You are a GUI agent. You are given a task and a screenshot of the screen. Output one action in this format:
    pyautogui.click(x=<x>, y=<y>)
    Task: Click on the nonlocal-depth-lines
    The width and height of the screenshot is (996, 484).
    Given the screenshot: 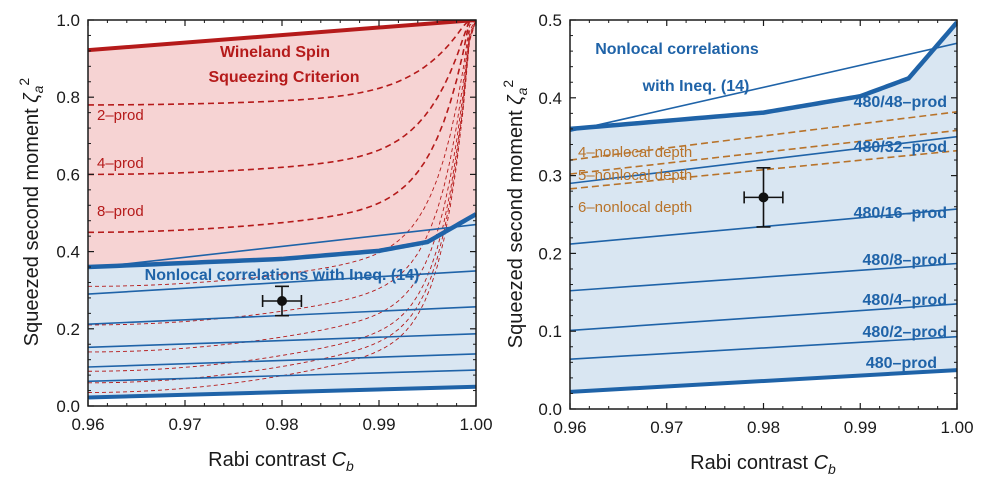 What is the action you would take?
    pyautogui.click(x=763, y=150)
    